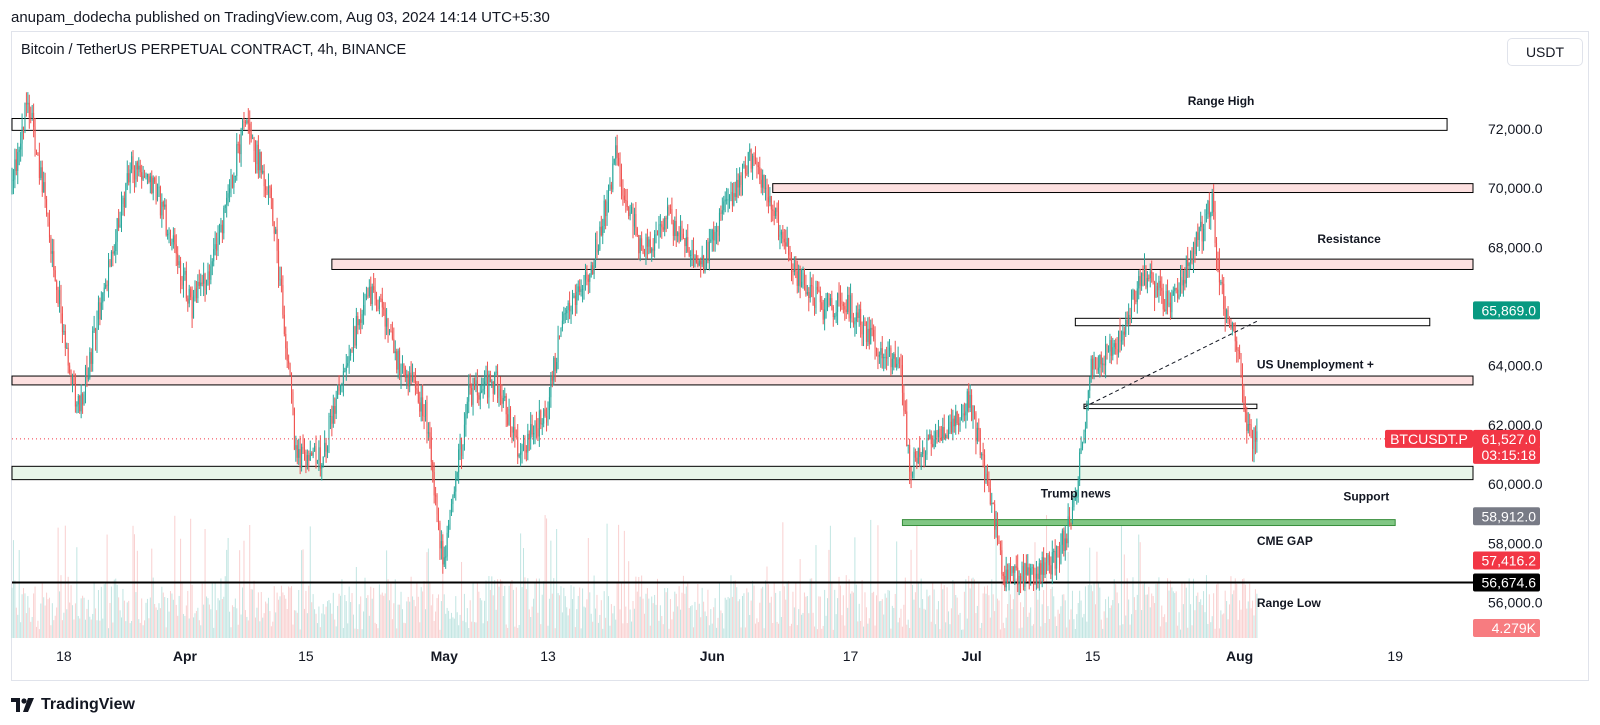 This screenshot has width=1600, height=725. What do you see at coordinates (1515, 129) in the screenshot?
I see `y-tick-label: 72,000.0` at bounding box center [1515, 129].